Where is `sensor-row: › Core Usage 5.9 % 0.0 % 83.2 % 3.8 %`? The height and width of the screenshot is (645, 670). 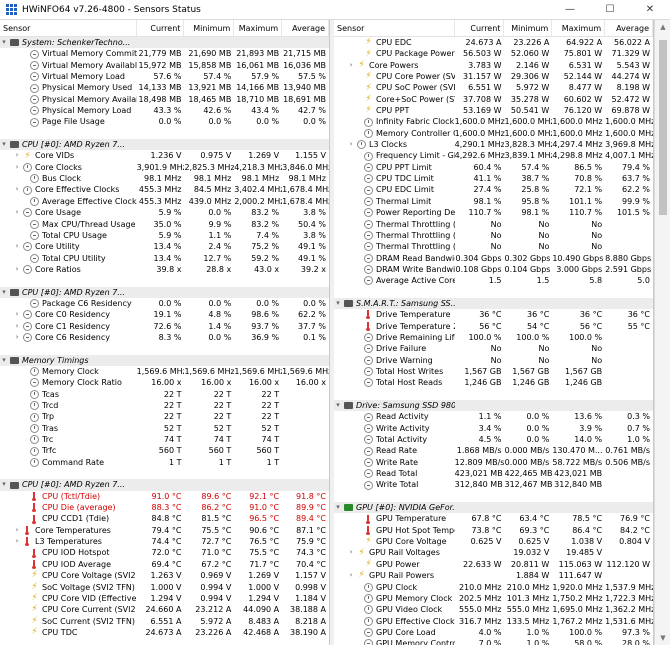 sensor-row: › Core Usage 5.9 % 0.0 % 83.2 % 3.8 % is located at coordinates (164, 212).